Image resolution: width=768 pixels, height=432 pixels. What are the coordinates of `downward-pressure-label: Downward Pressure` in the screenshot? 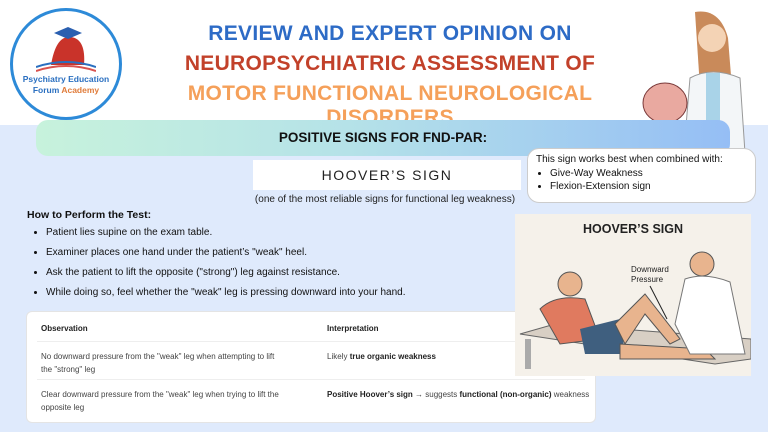 It's located at (650, 274).